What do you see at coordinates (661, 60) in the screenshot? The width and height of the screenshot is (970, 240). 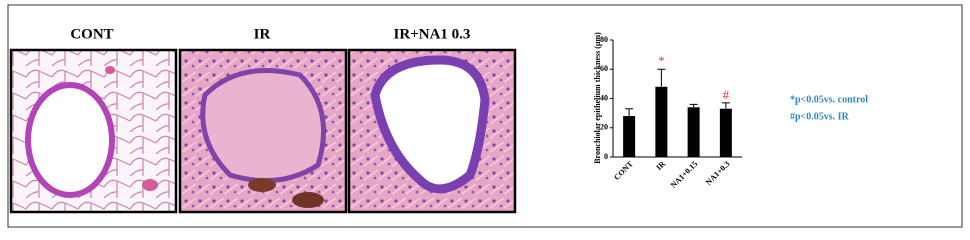 I see `significance-marker: *` at bounding box center [661, 60].